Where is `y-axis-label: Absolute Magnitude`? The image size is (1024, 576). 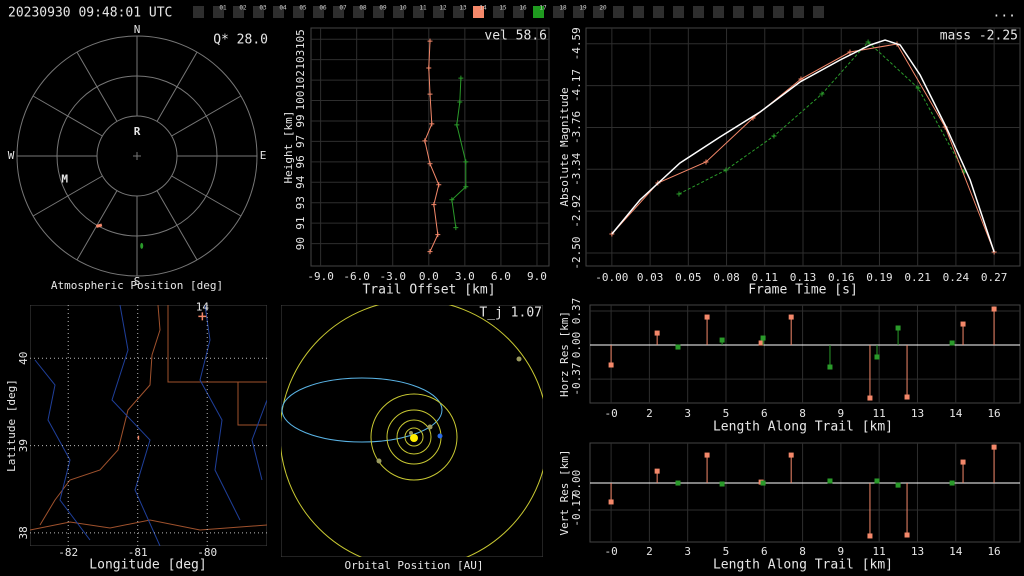
y-axis-label: Absolute Magnitude is located at coordinates (564, 146).